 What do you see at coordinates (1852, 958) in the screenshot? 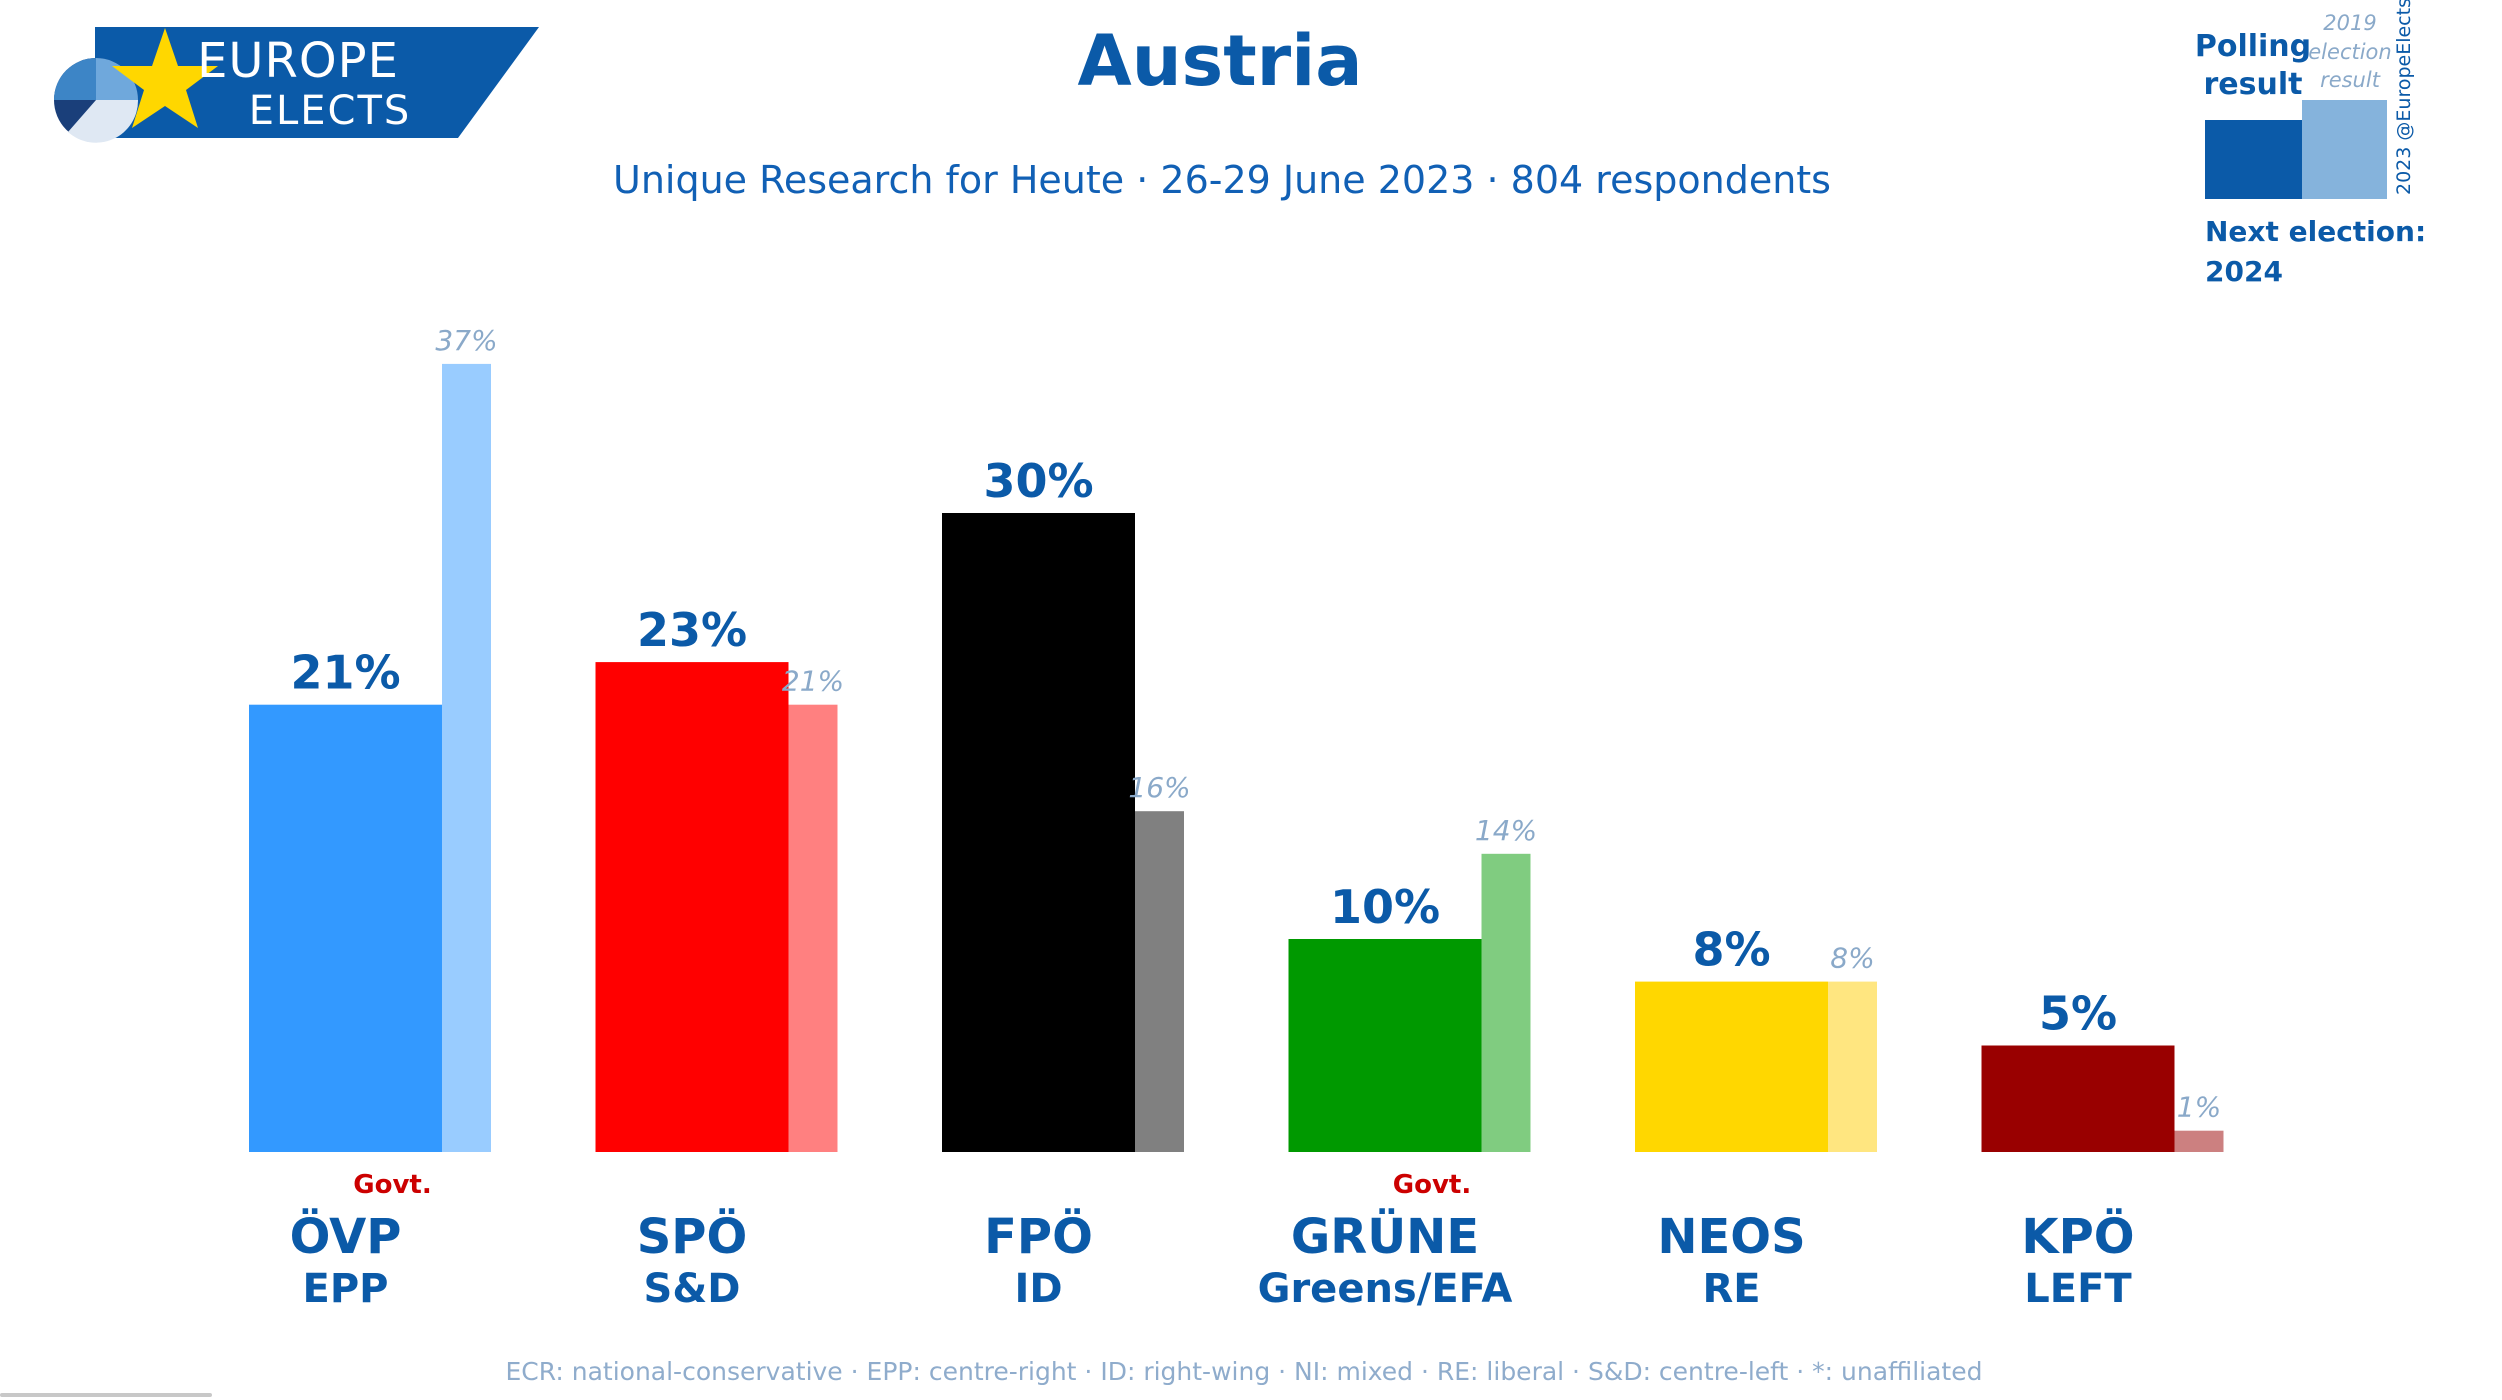
I see `prev-value-label: 8%` at bounding box center [1852, 958].